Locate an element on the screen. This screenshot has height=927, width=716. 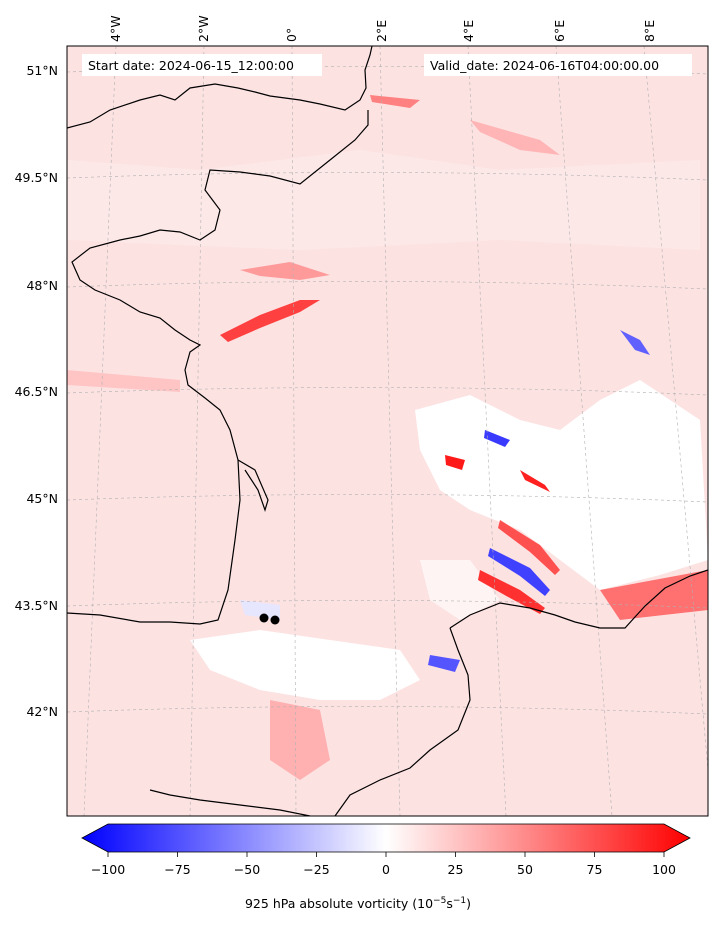
colorbar-tick-label: 100 is located at coordinates (664, 869).